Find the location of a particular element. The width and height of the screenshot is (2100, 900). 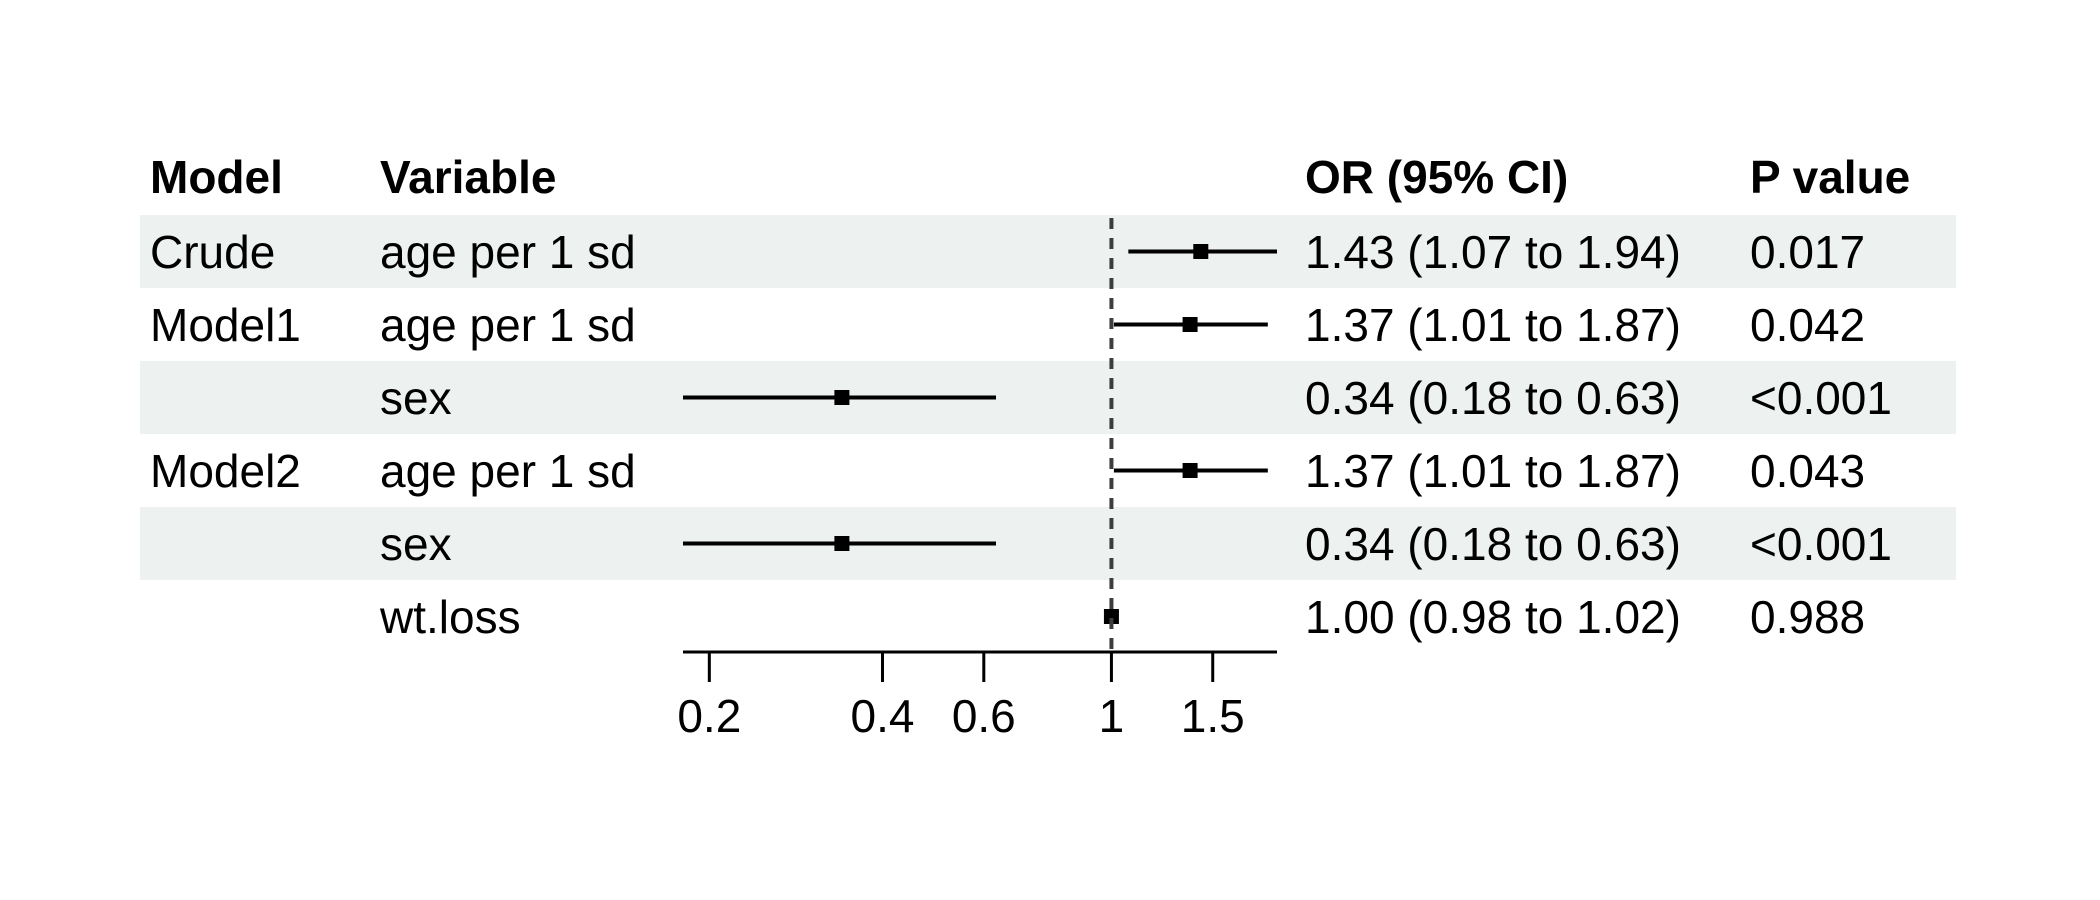

cell-p-value: 0.017 is located at coordinates (1808, 251).